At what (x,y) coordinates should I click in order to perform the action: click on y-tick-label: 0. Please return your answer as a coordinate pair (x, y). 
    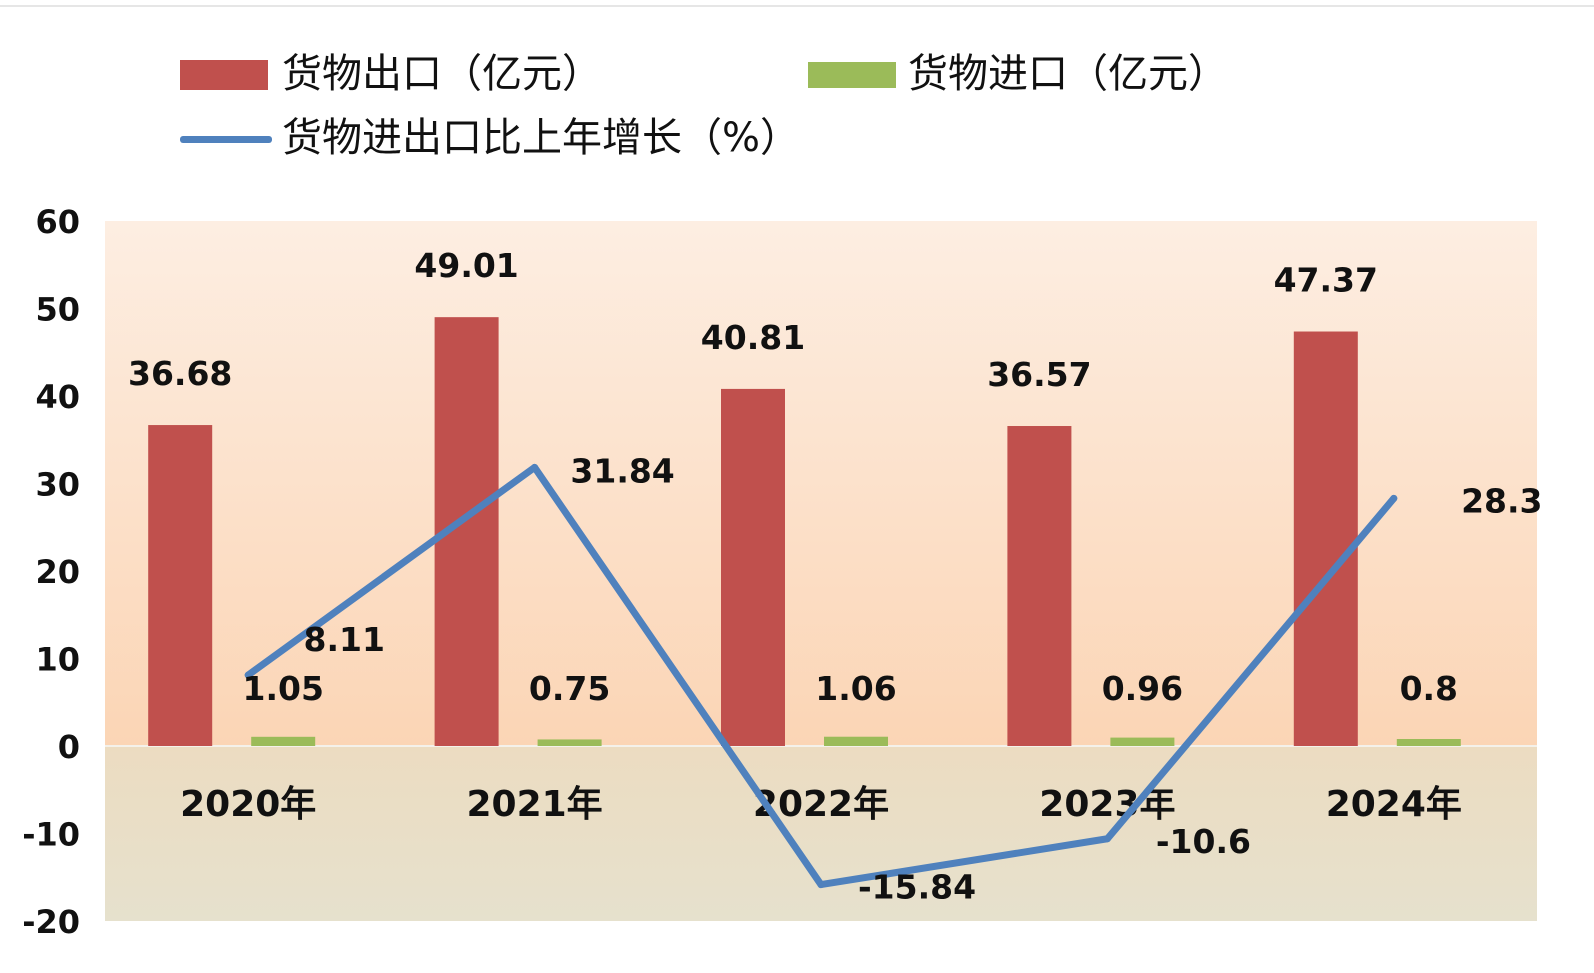
    Looking at the image, I should click on (69, 747).